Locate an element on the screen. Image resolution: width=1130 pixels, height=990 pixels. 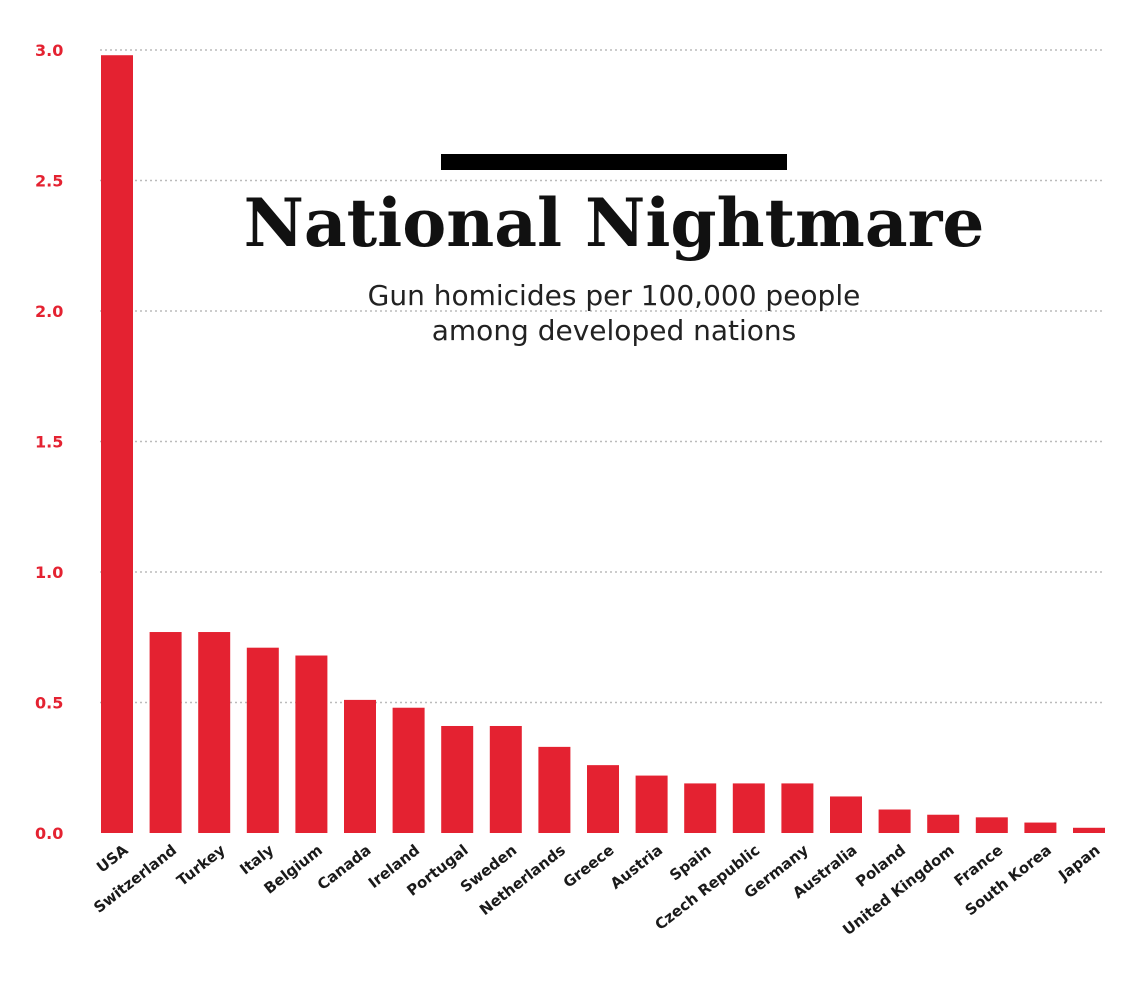
y-tick-label: 0.0 is located at coordinates (49, 833).